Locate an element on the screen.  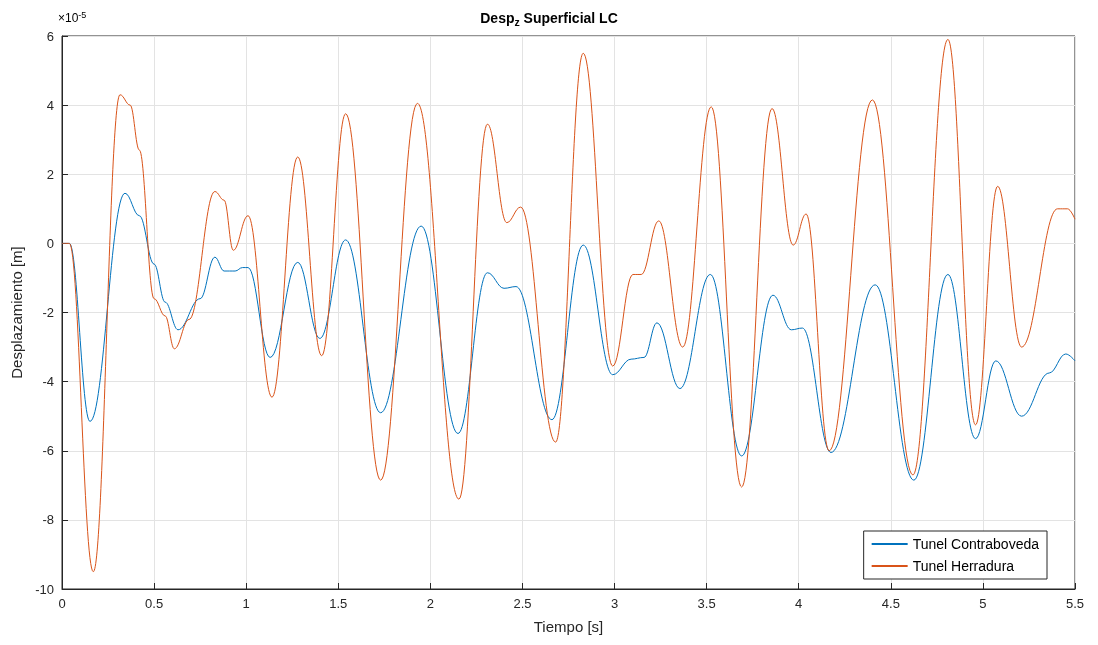
legend-label: Tunel Contraboveda is located at coordinates (976, 544).